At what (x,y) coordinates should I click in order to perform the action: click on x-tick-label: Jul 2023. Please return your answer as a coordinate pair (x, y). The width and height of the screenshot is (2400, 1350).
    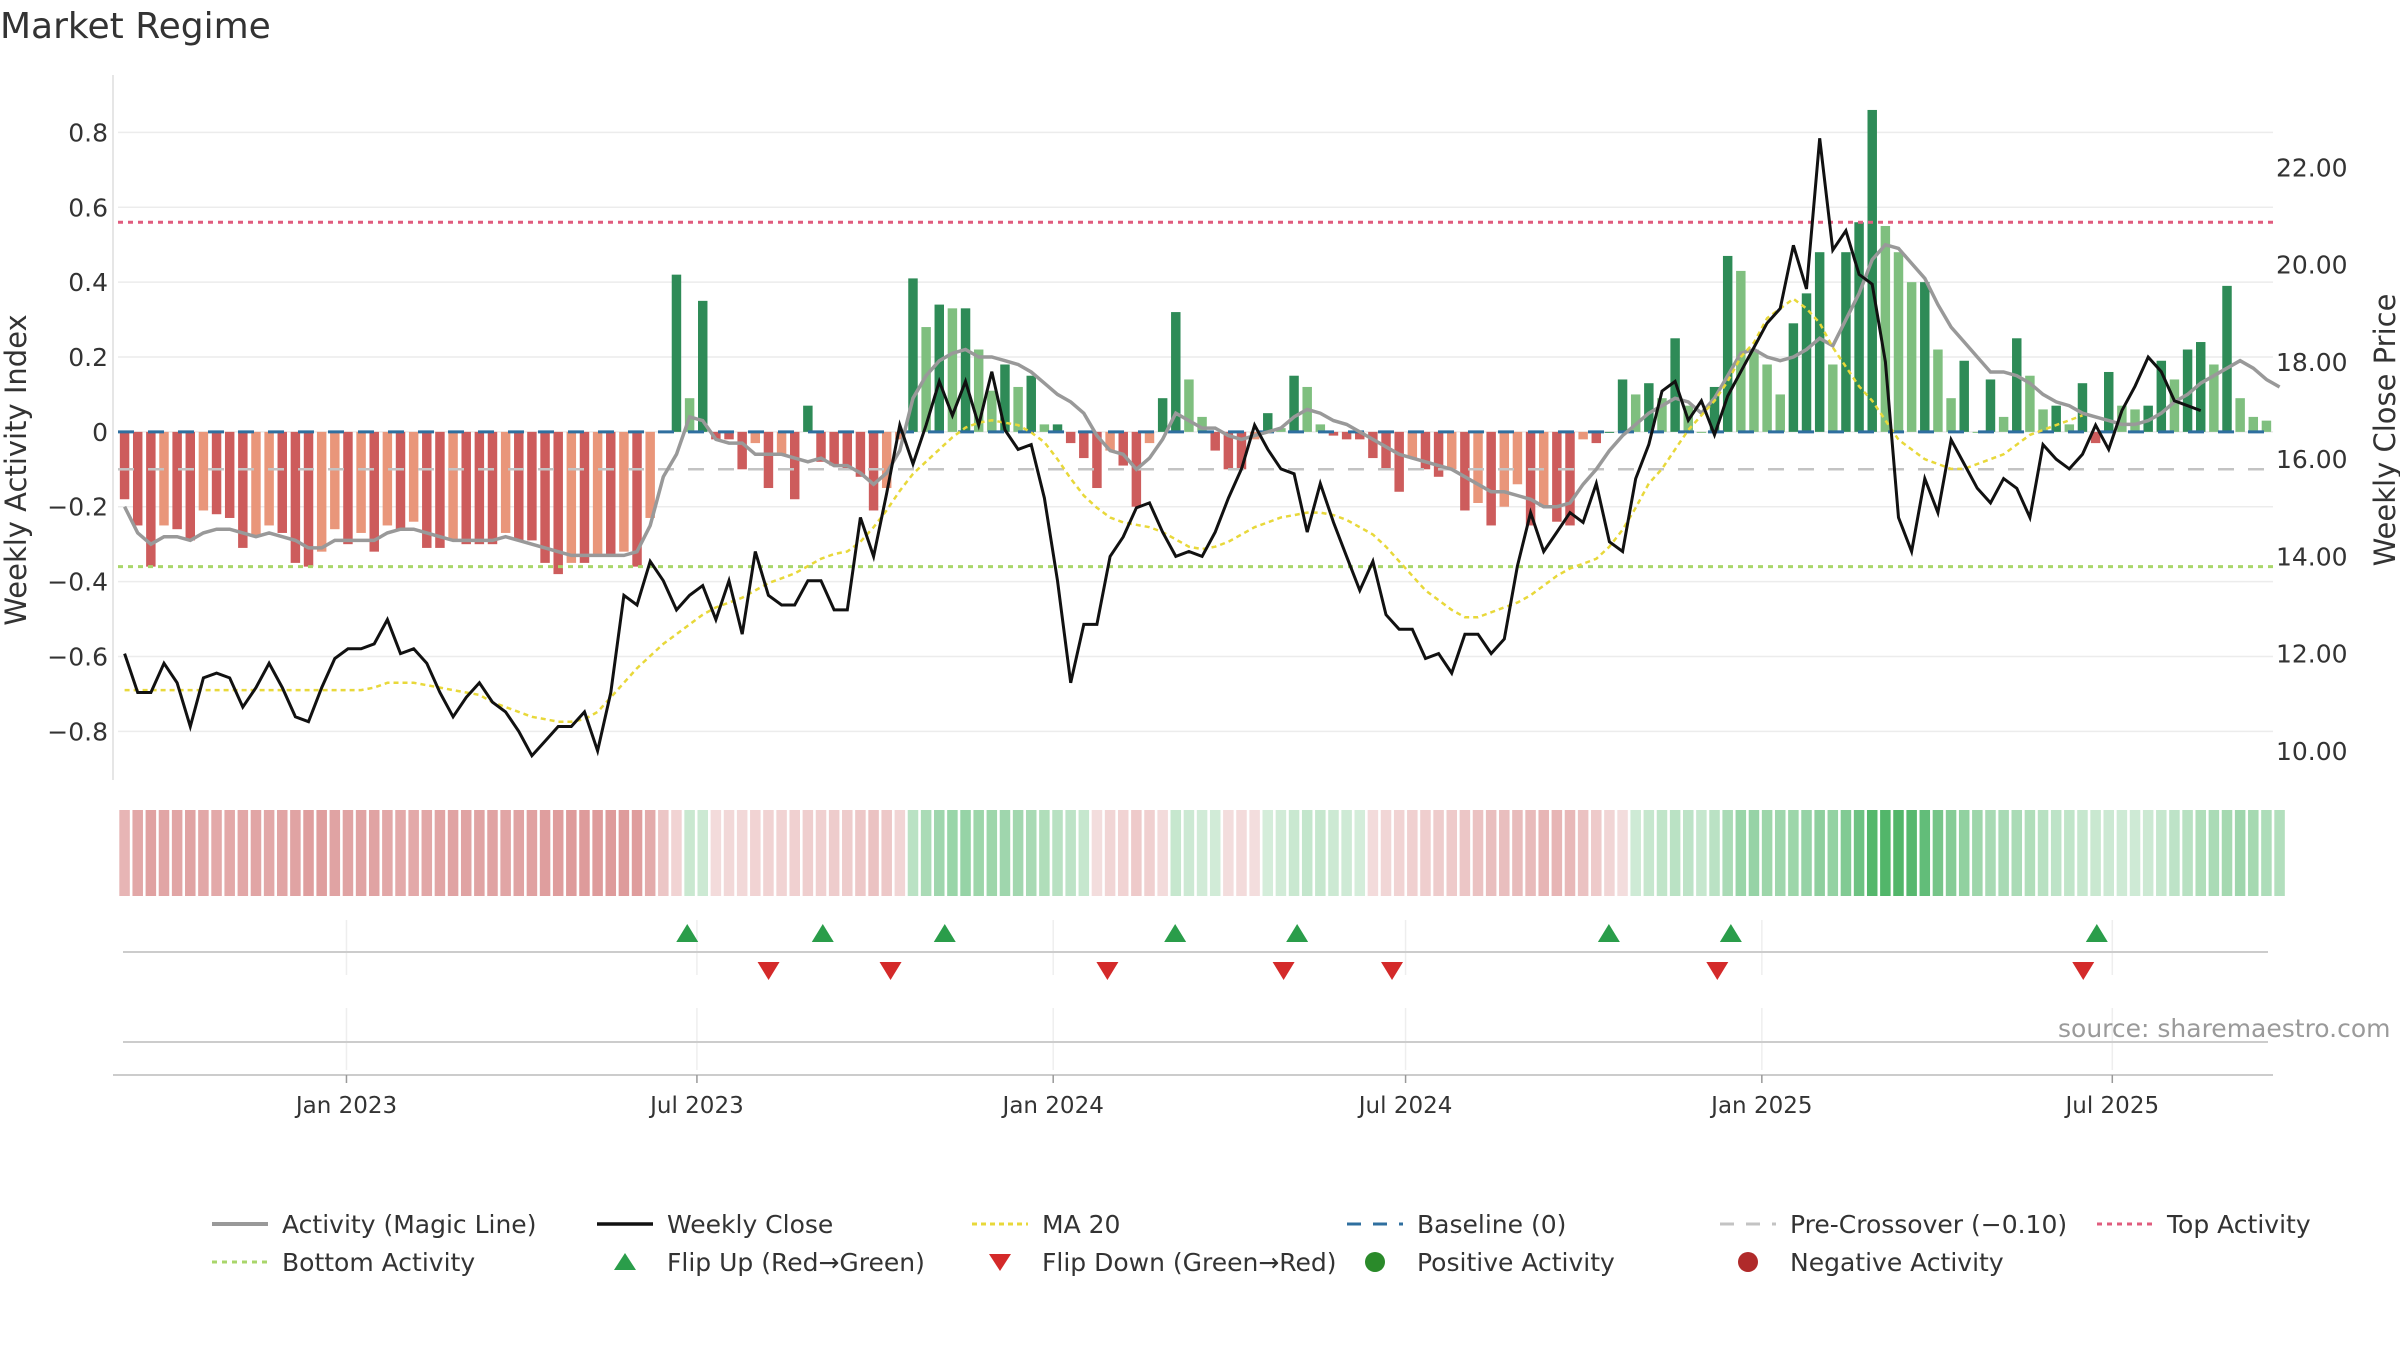
    Looking at the image, I should click on (696, 1106).